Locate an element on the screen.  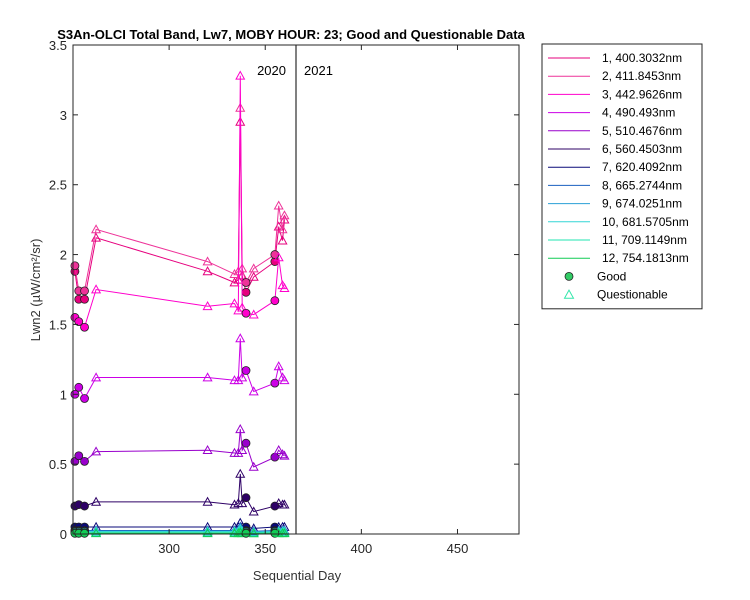
legend-label: 4, 490.493nm is located at coordinates (638, 113).